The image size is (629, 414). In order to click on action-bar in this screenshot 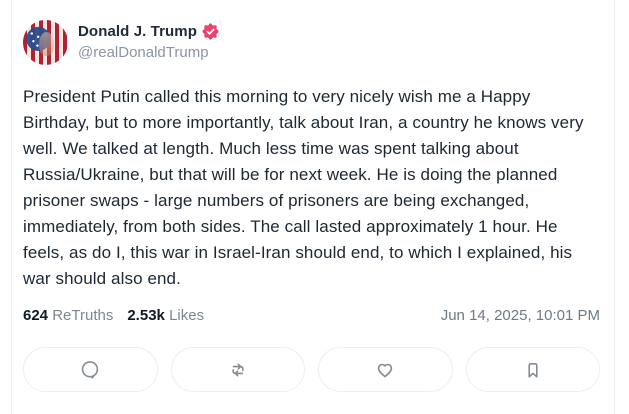, I will do `click(311, 369)`.